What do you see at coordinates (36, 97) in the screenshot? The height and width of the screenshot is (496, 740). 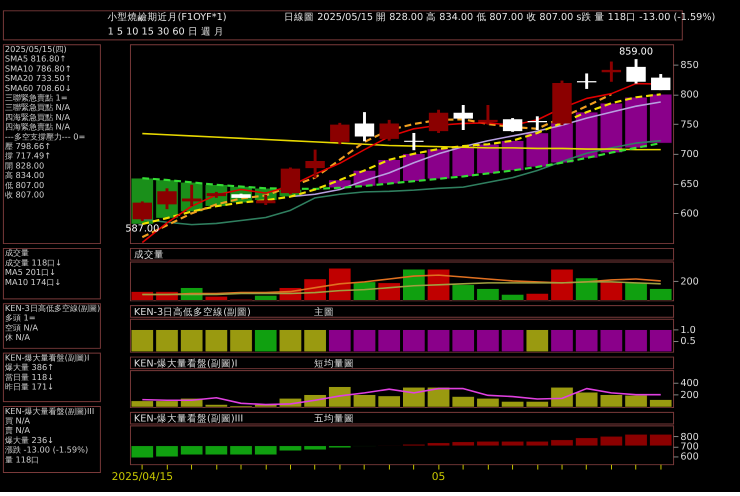 I see `text: 三聯緊急賣點 1=` at bounding box center [36, 97].